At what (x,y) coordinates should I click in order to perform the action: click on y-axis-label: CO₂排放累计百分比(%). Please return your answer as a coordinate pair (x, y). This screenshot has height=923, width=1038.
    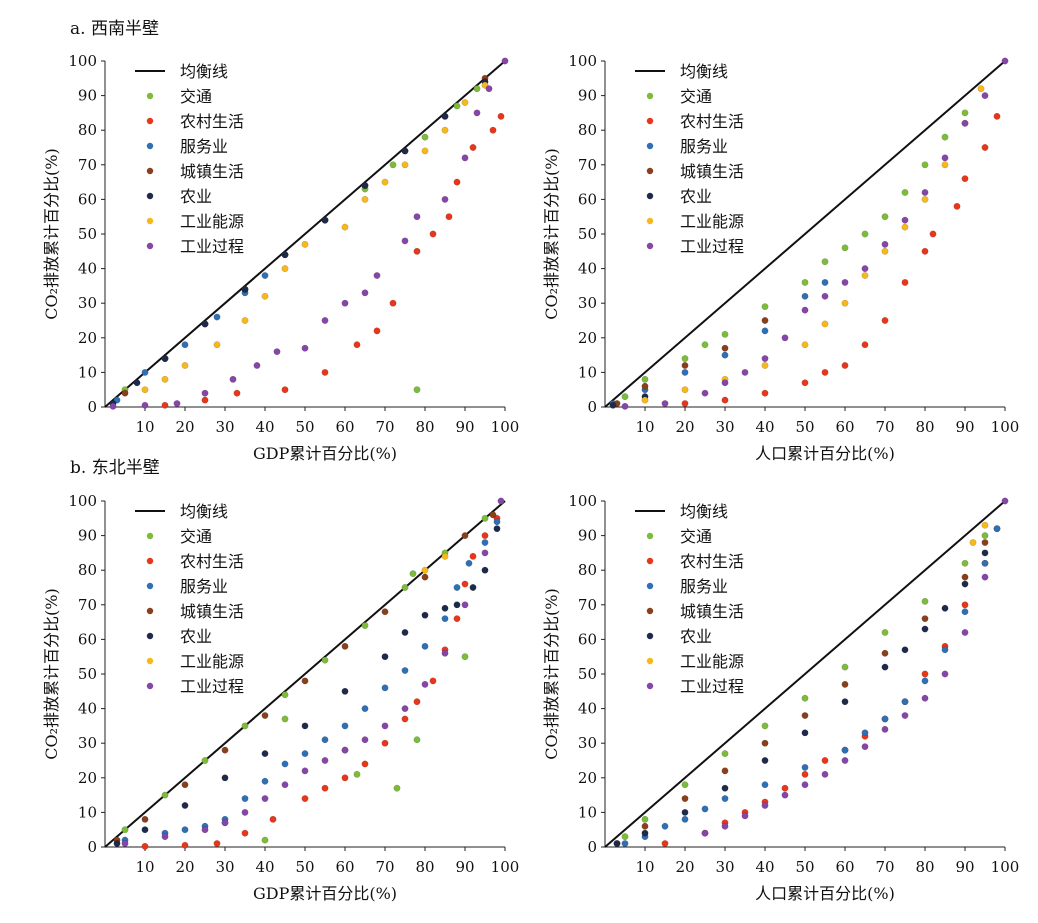
    Looking at the image, I should click on (51, 673).